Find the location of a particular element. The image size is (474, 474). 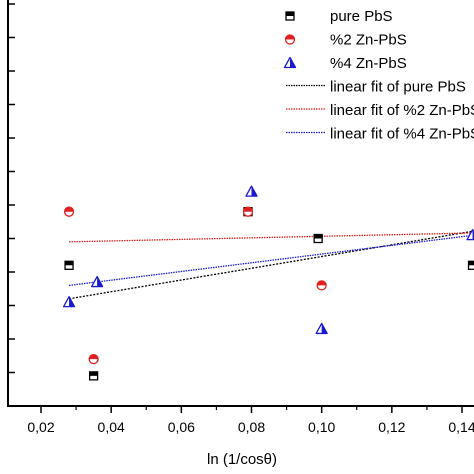

x-axis-title: ln (1/cosθ) is located at coordinates (242, 459).